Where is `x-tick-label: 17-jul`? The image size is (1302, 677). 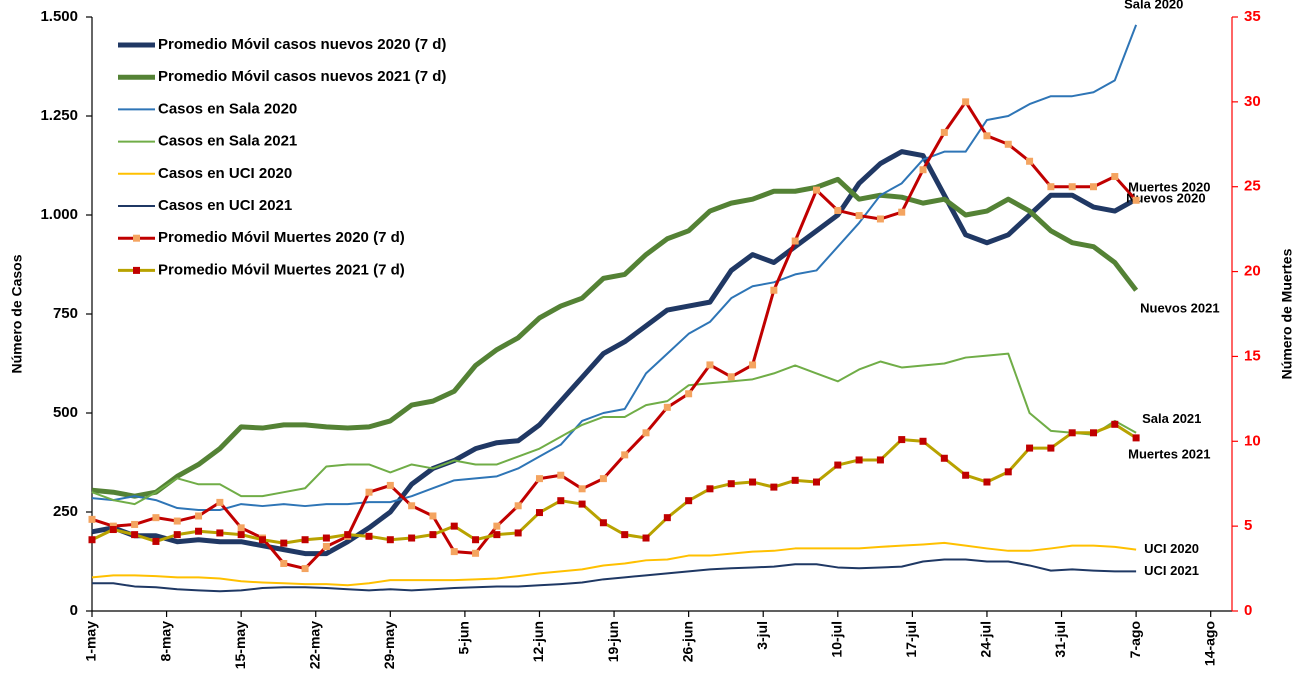
x-tick-label: 17-jul is located at coordinates (911, 639).